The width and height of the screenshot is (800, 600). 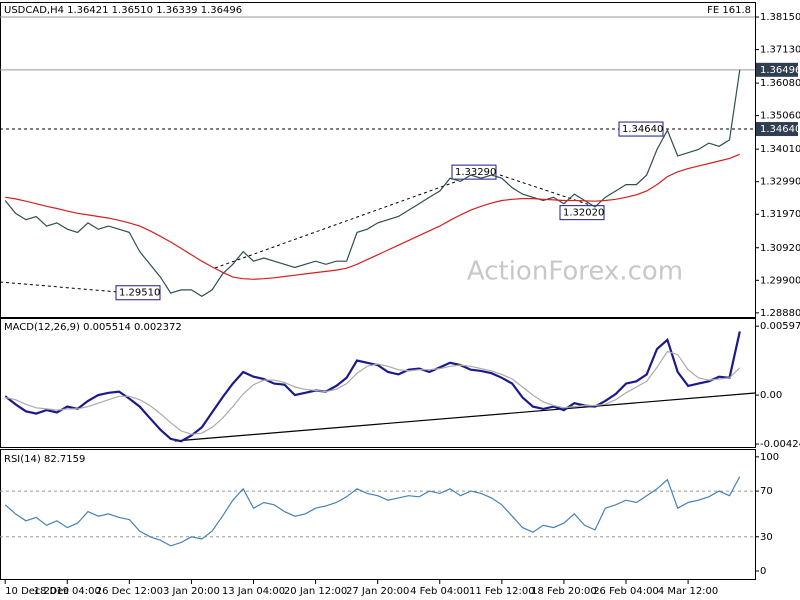 What do you see at coordinates (93, 327) in the screenshot?
I see `macd-title: MACD(12,26,9) 0.005514 0.002372` at bounding box center [93, 327].